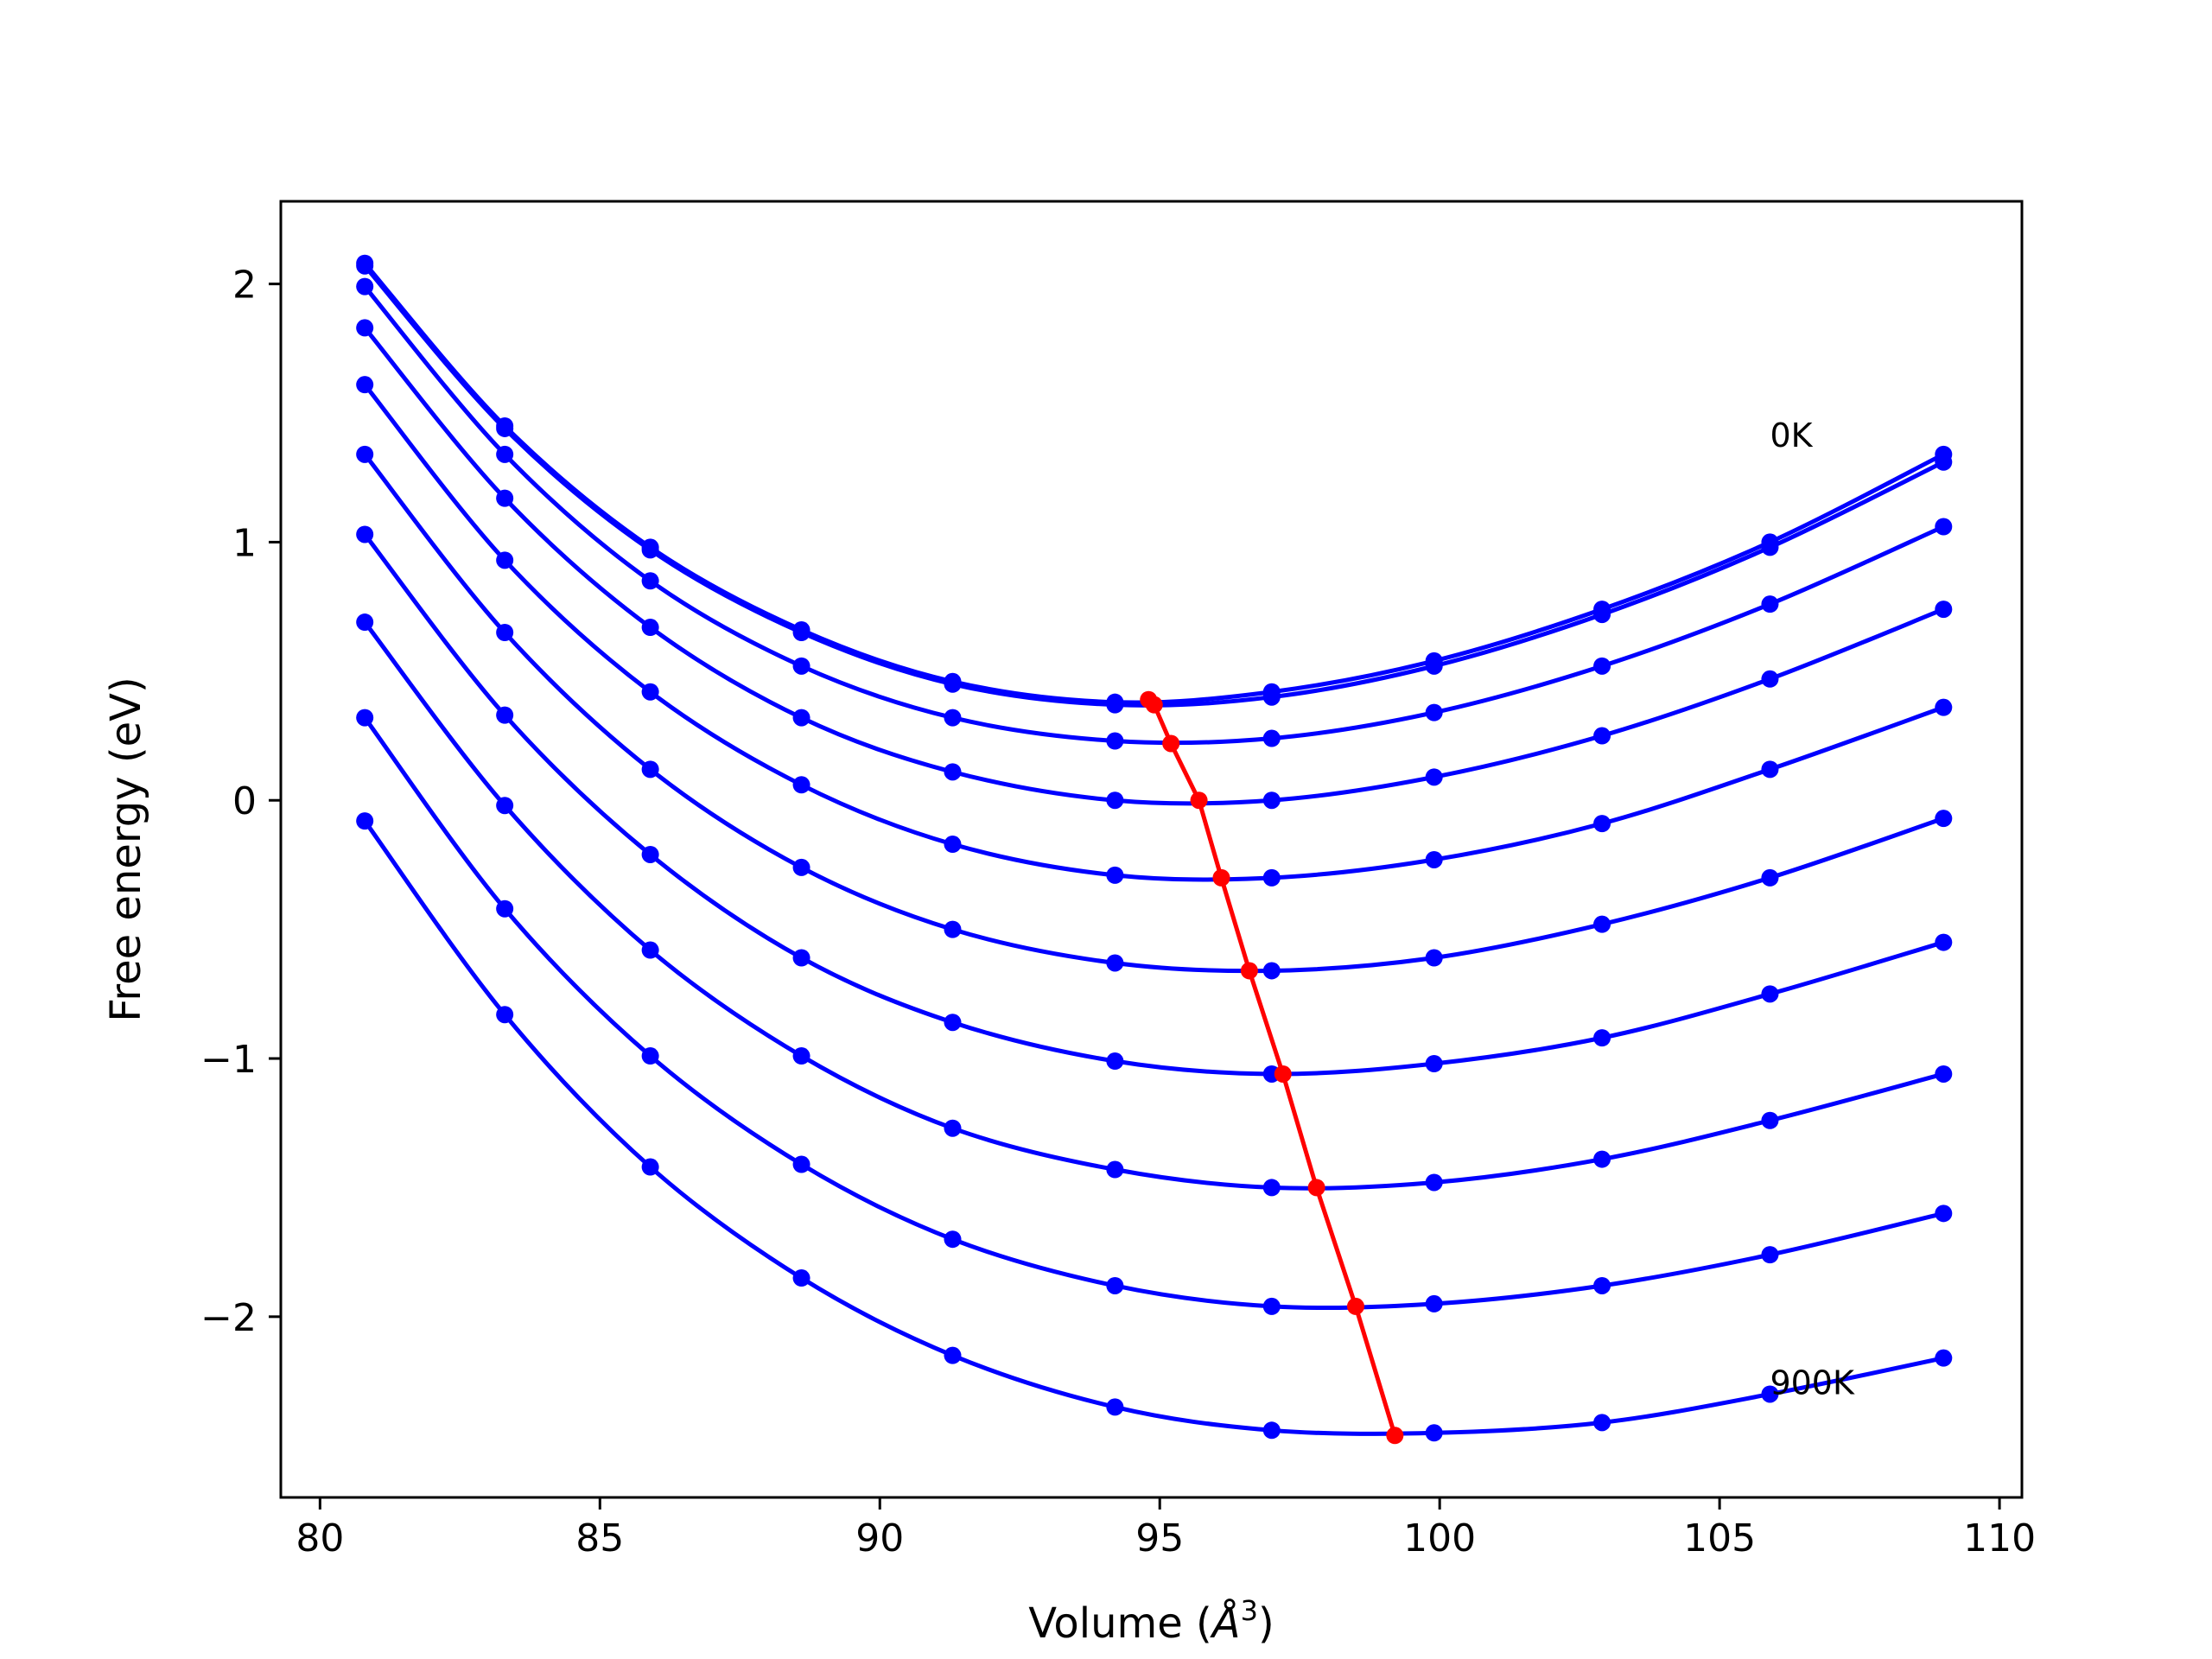  I want to click on x-tick-label-0: 80, so click(320, 1538).